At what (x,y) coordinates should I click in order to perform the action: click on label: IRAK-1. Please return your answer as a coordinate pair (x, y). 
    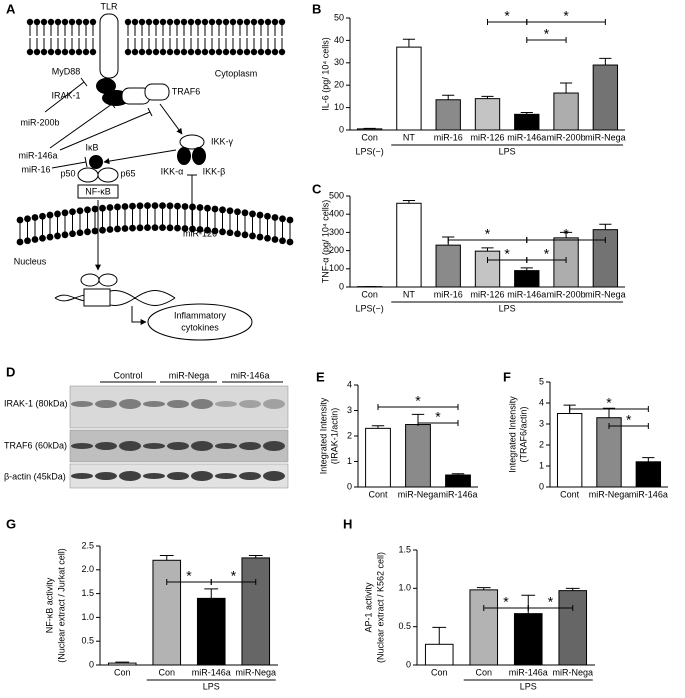
    Looking at the image, I should click on (65, 95).